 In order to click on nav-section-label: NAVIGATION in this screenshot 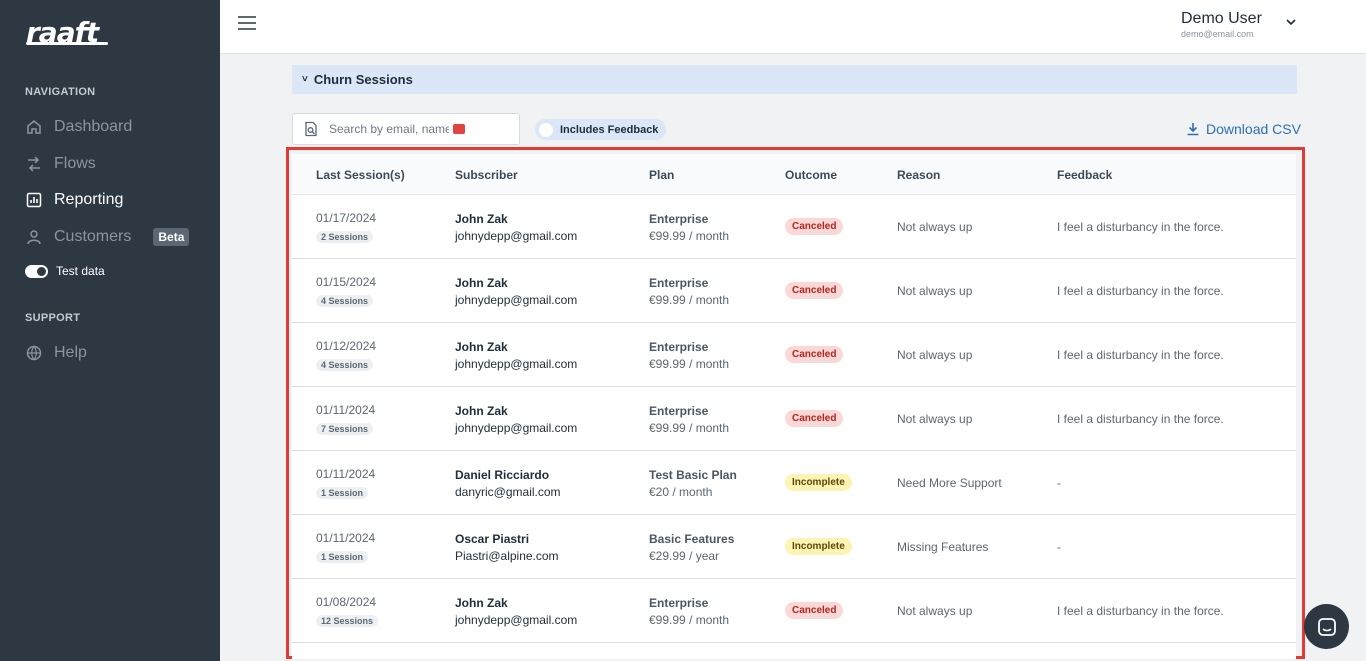, I will do `click(60, 92)`.